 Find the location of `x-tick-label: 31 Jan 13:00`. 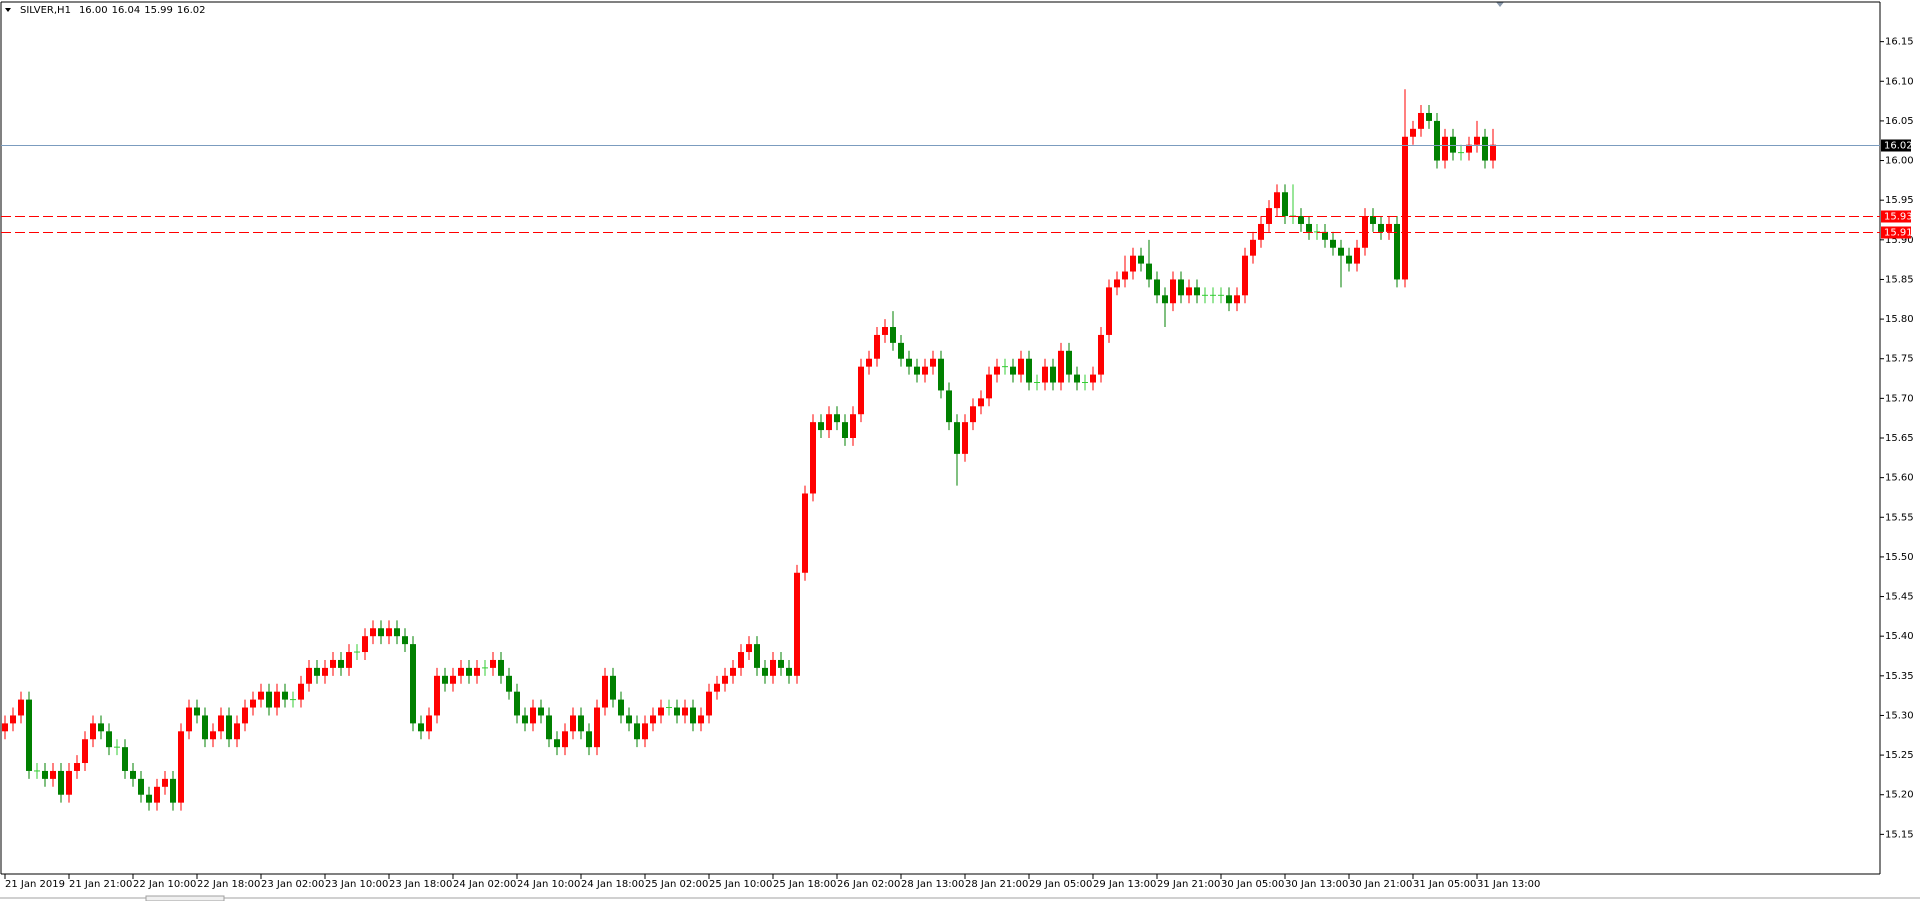

x-tick-label: 31 Jan 13:00 is located at coordinates (1508, 884).